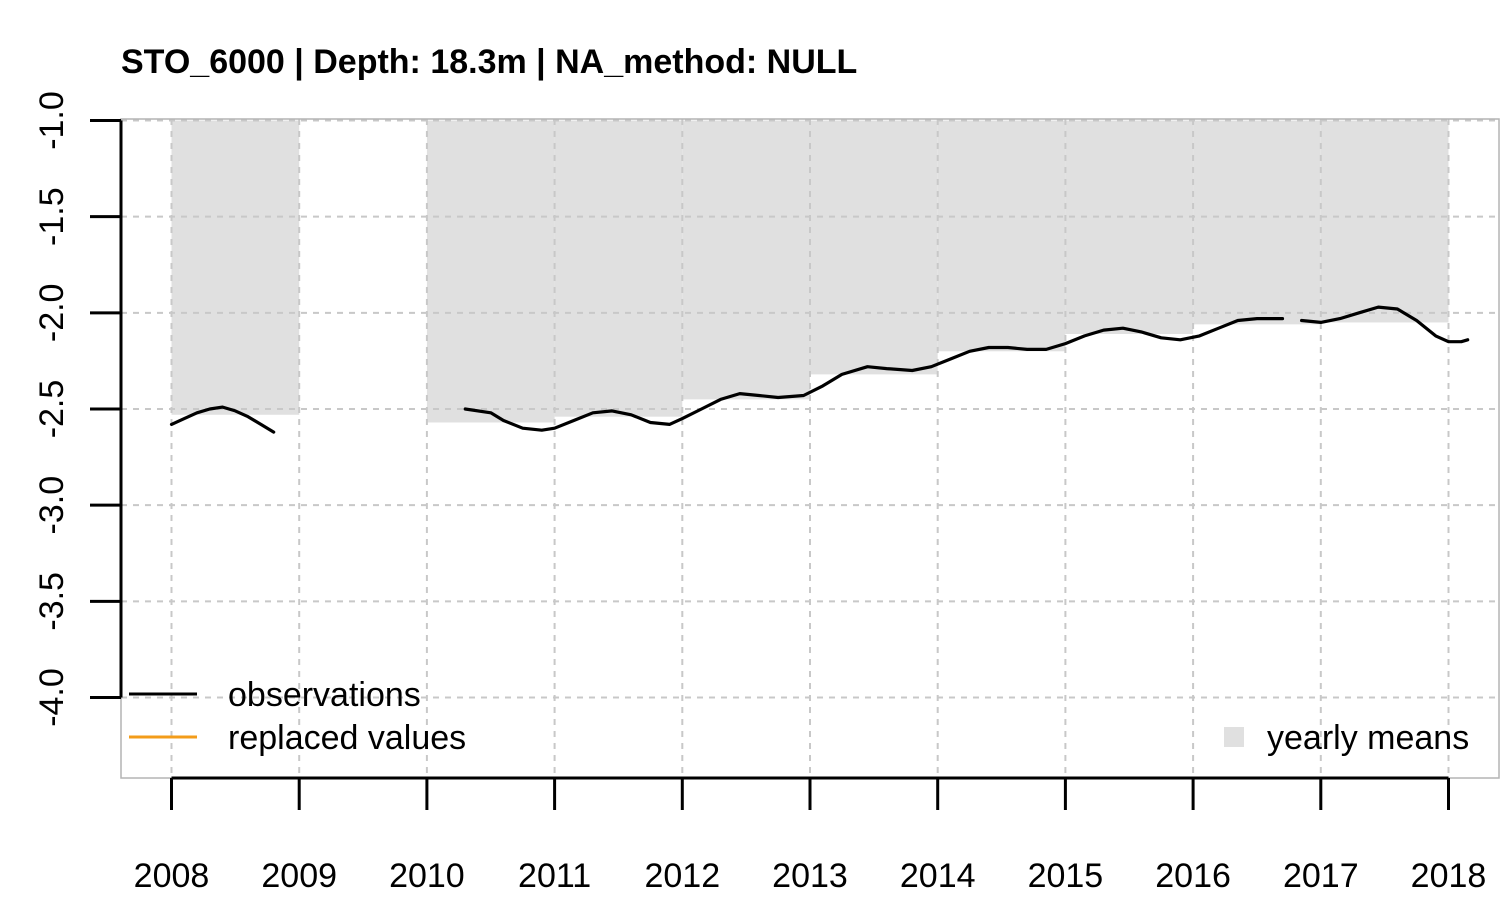 The height and width of the screenshot is (899, 1500). What do you see at coordinates (52, 313) in the screenshot?
I see `y-tick-label: -2.0` at bounding box center [52, 313].